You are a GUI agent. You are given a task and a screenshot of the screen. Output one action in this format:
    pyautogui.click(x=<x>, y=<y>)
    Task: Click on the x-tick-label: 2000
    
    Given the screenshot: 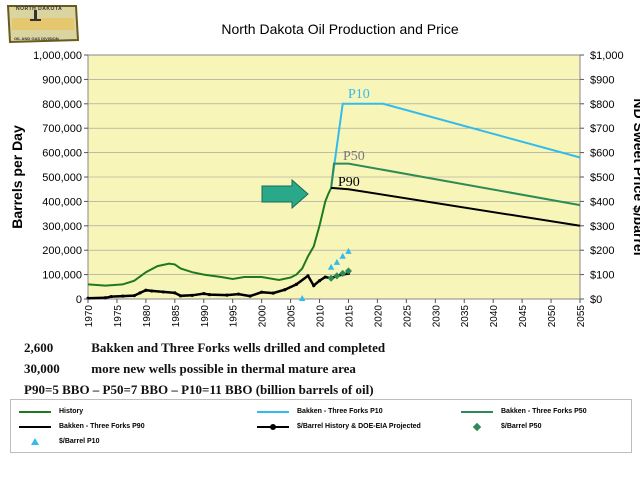 What is the action you would take?
    pyautogui.click(x=263, y=316)
    